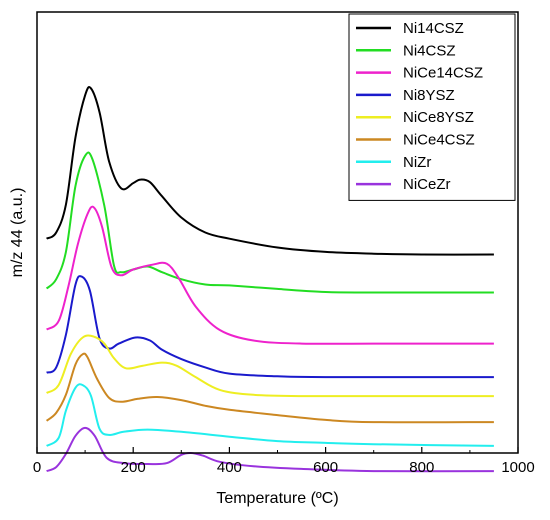  I want to click on legend-label-nice14csz: NiCe14CSZ, so click(443, 73).